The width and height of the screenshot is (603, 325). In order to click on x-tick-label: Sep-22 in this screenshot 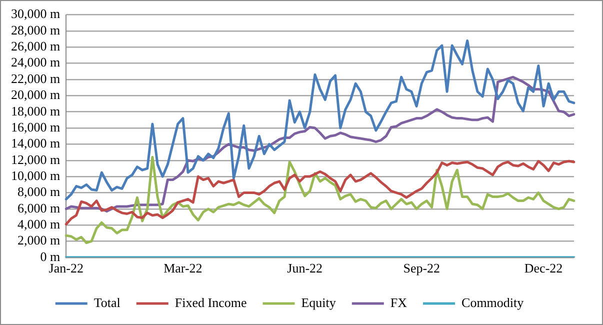, I will do `click(421, 268)`.